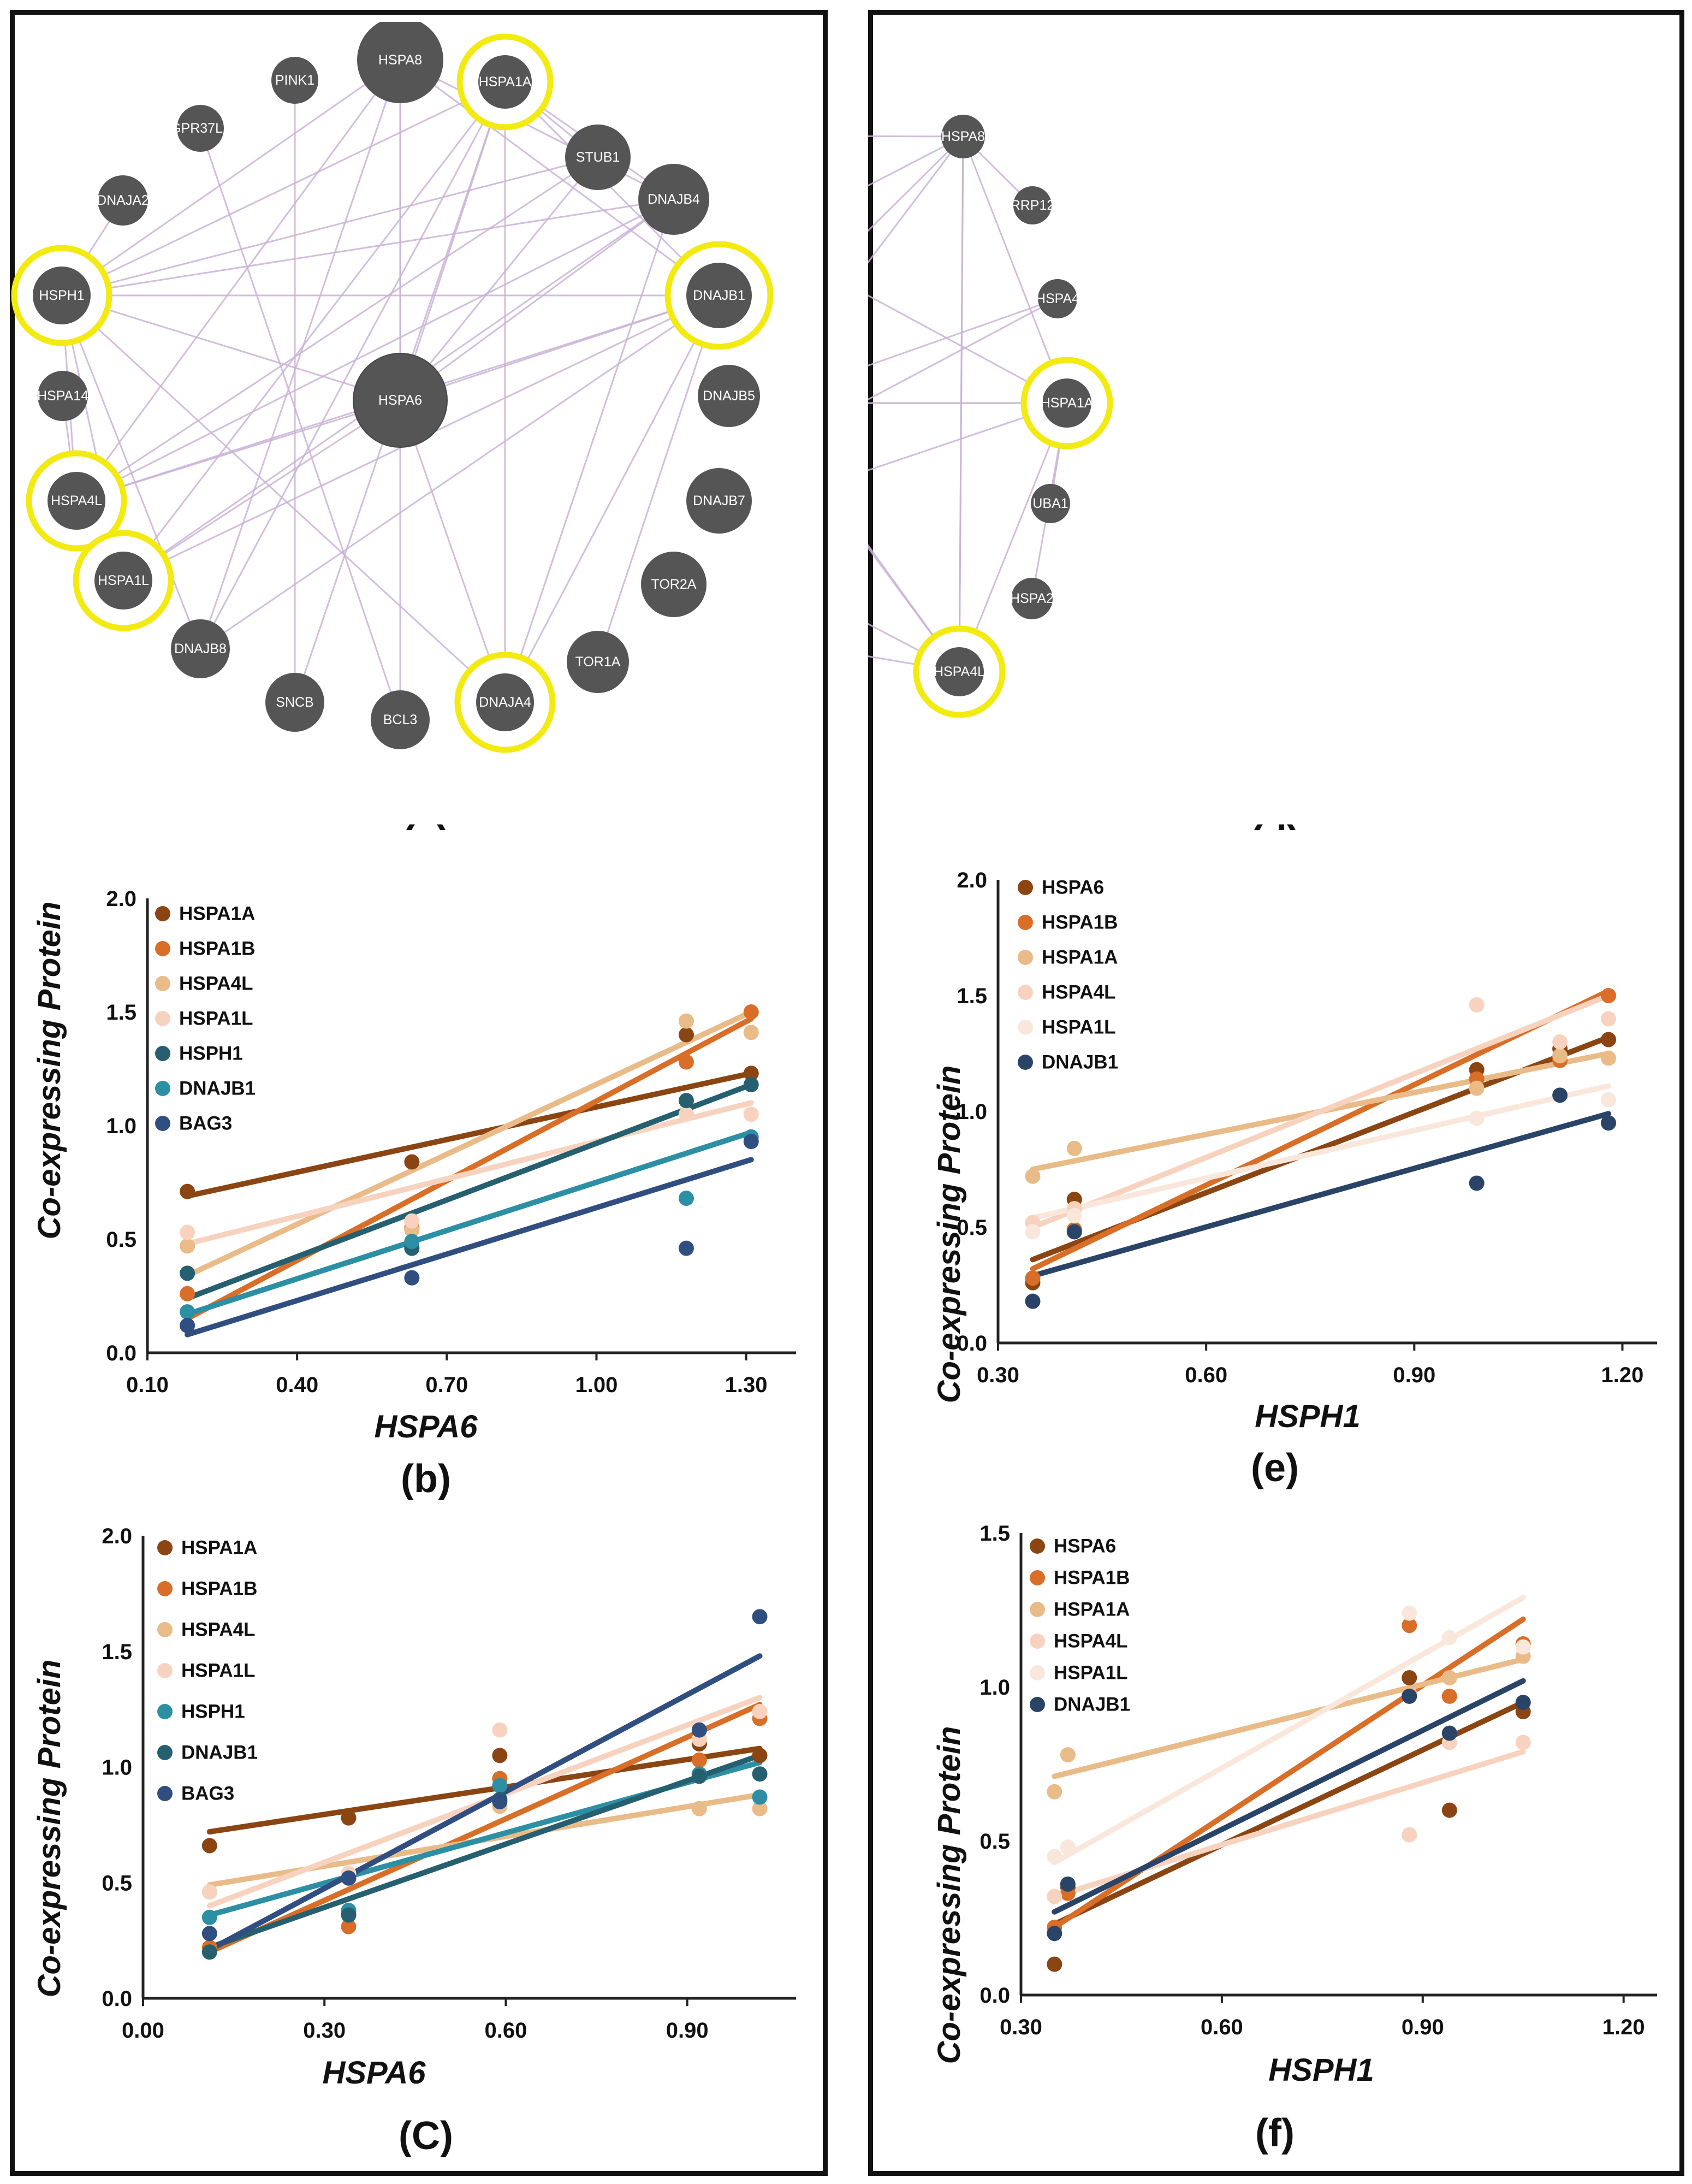  Describe the element at coordinates (1092, 1578) in the screenshot. I see `legend-label-hspa1b: HSPA1B` at that location.